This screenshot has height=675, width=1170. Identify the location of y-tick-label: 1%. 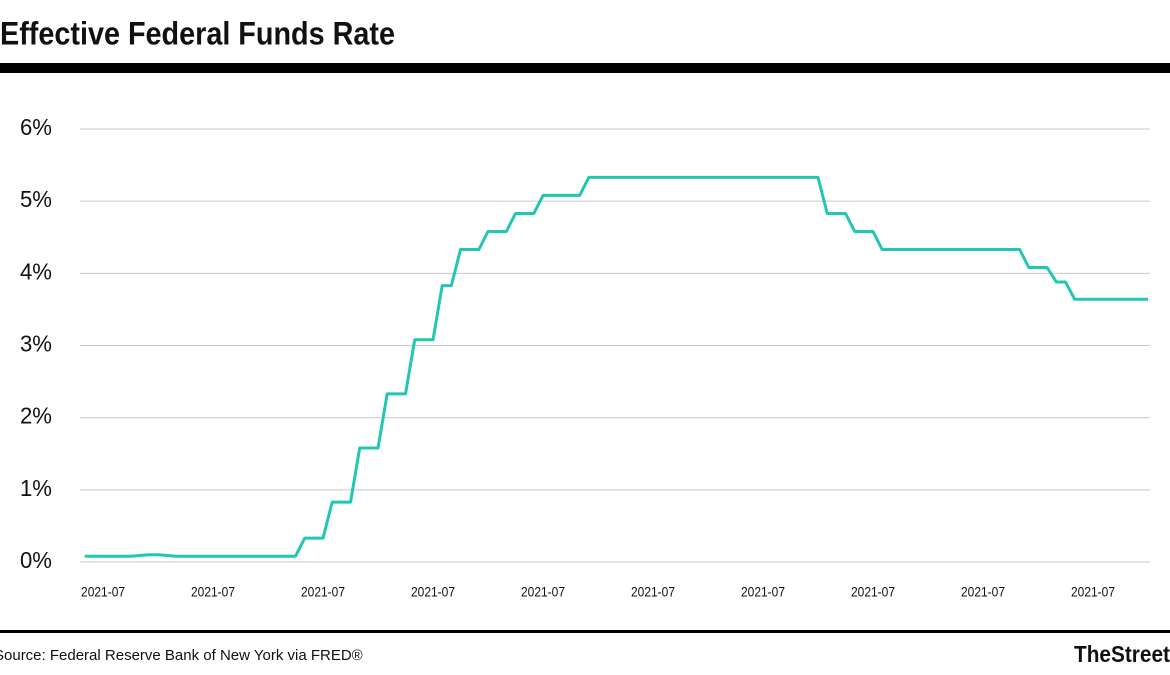
(36, 488).